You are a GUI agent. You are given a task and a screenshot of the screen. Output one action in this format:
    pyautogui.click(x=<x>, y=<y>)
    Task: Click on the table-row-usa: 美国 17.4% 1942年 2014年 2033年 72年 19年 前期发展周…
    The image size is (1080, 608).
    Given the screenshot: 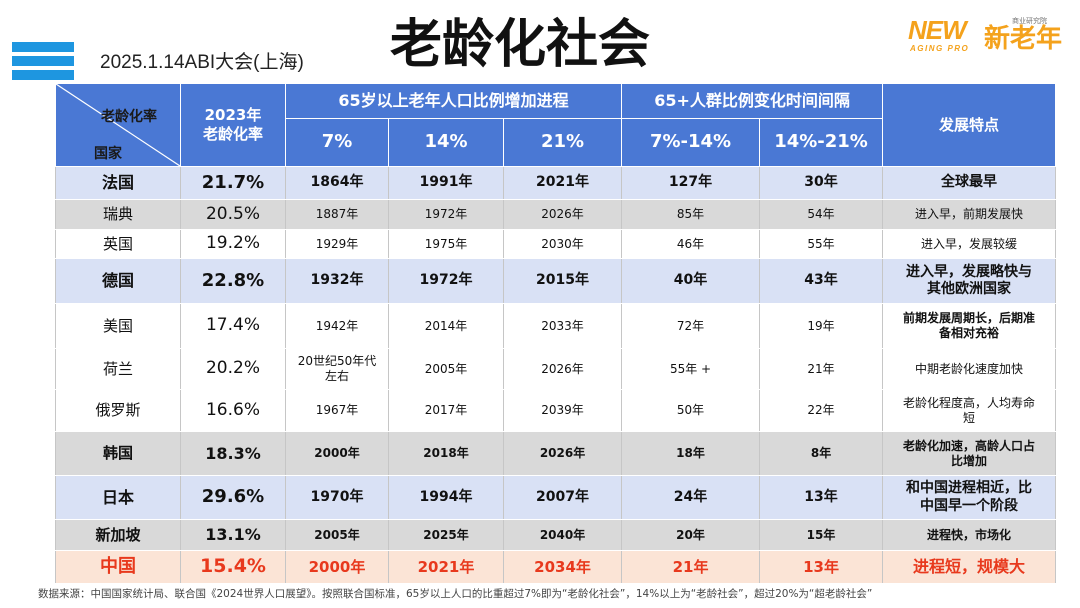 What is the action you would take?
    pyautogui.click(x=556, y=326)
    